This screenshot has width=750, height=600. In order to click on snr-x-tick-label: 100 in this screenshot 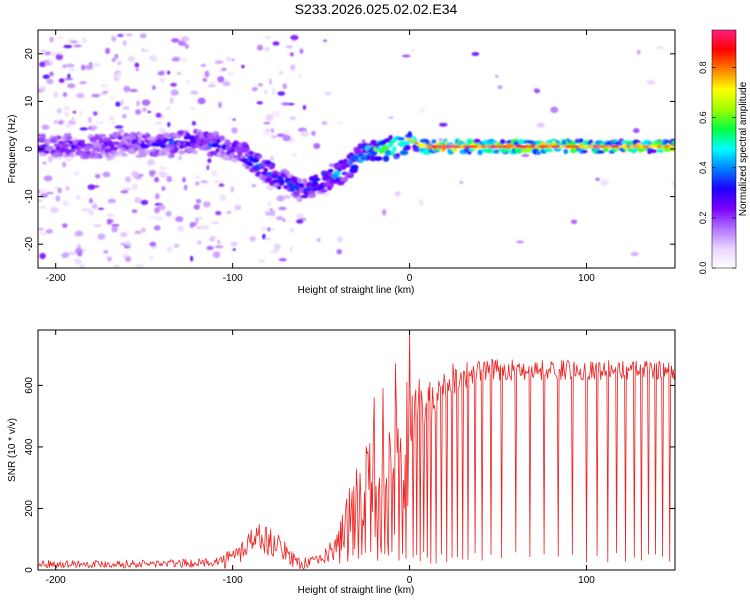, I will do `click(586, 580)`.